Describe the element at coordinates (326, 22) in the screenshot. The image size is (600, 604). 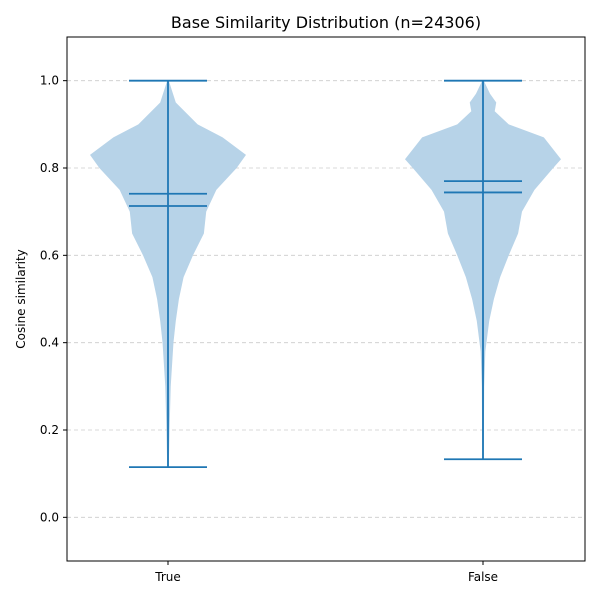
I see `chart-title: Base Similarity Distribution (n=24306)` at that location.